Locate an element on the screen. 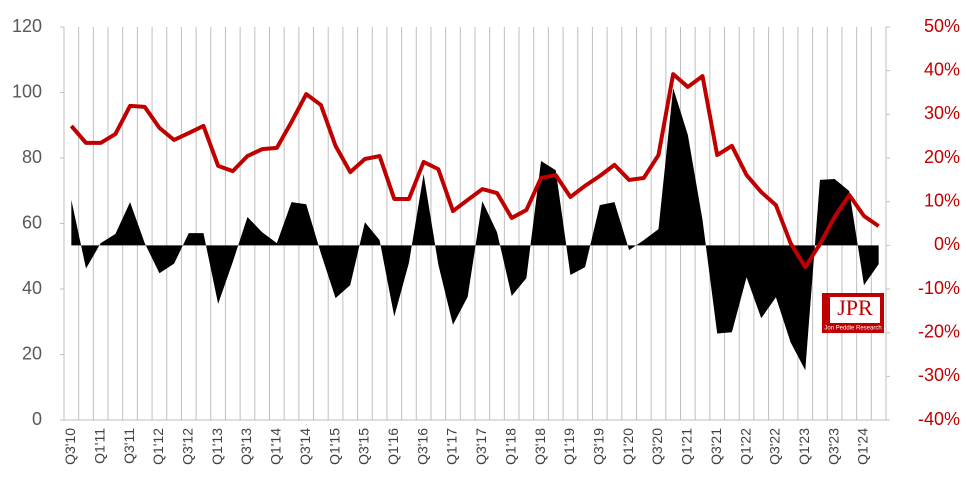  x-tick-label: Q1'13 is located at coordinates (217, 446).